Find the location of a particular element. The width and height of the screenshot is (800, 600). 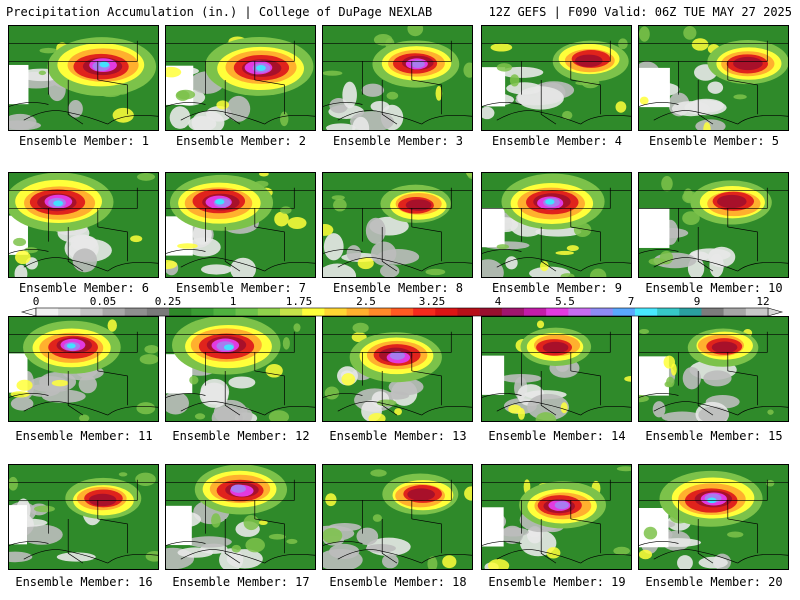

colorbar-svg: 0 0.05 0.25 1 1.75 2.5 3.25 4 5.5 7 9 12 is located at coordinates (402, 306).